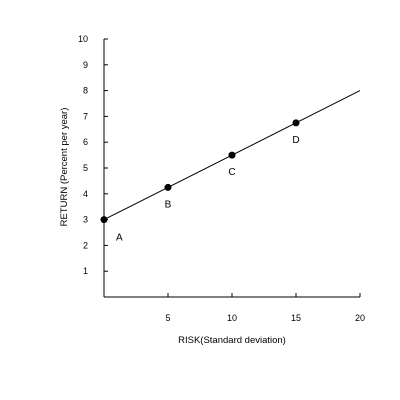 The height and width of the screenshot is (400, 400). I want to click on point-label-d: D, so click(295, 140).